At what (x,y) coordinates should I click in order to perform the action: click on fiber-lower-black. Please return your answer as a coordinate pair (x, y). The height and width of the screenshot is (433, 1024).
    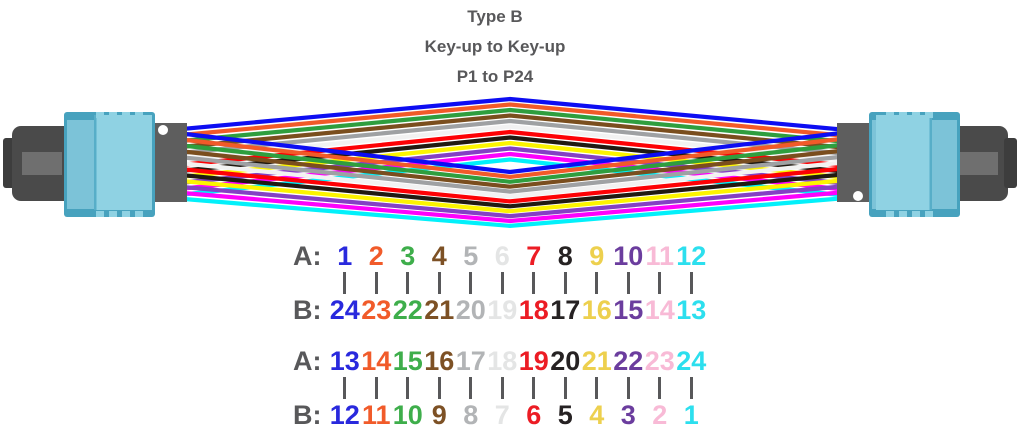
    Looking at the image, I should click on (509, 189).